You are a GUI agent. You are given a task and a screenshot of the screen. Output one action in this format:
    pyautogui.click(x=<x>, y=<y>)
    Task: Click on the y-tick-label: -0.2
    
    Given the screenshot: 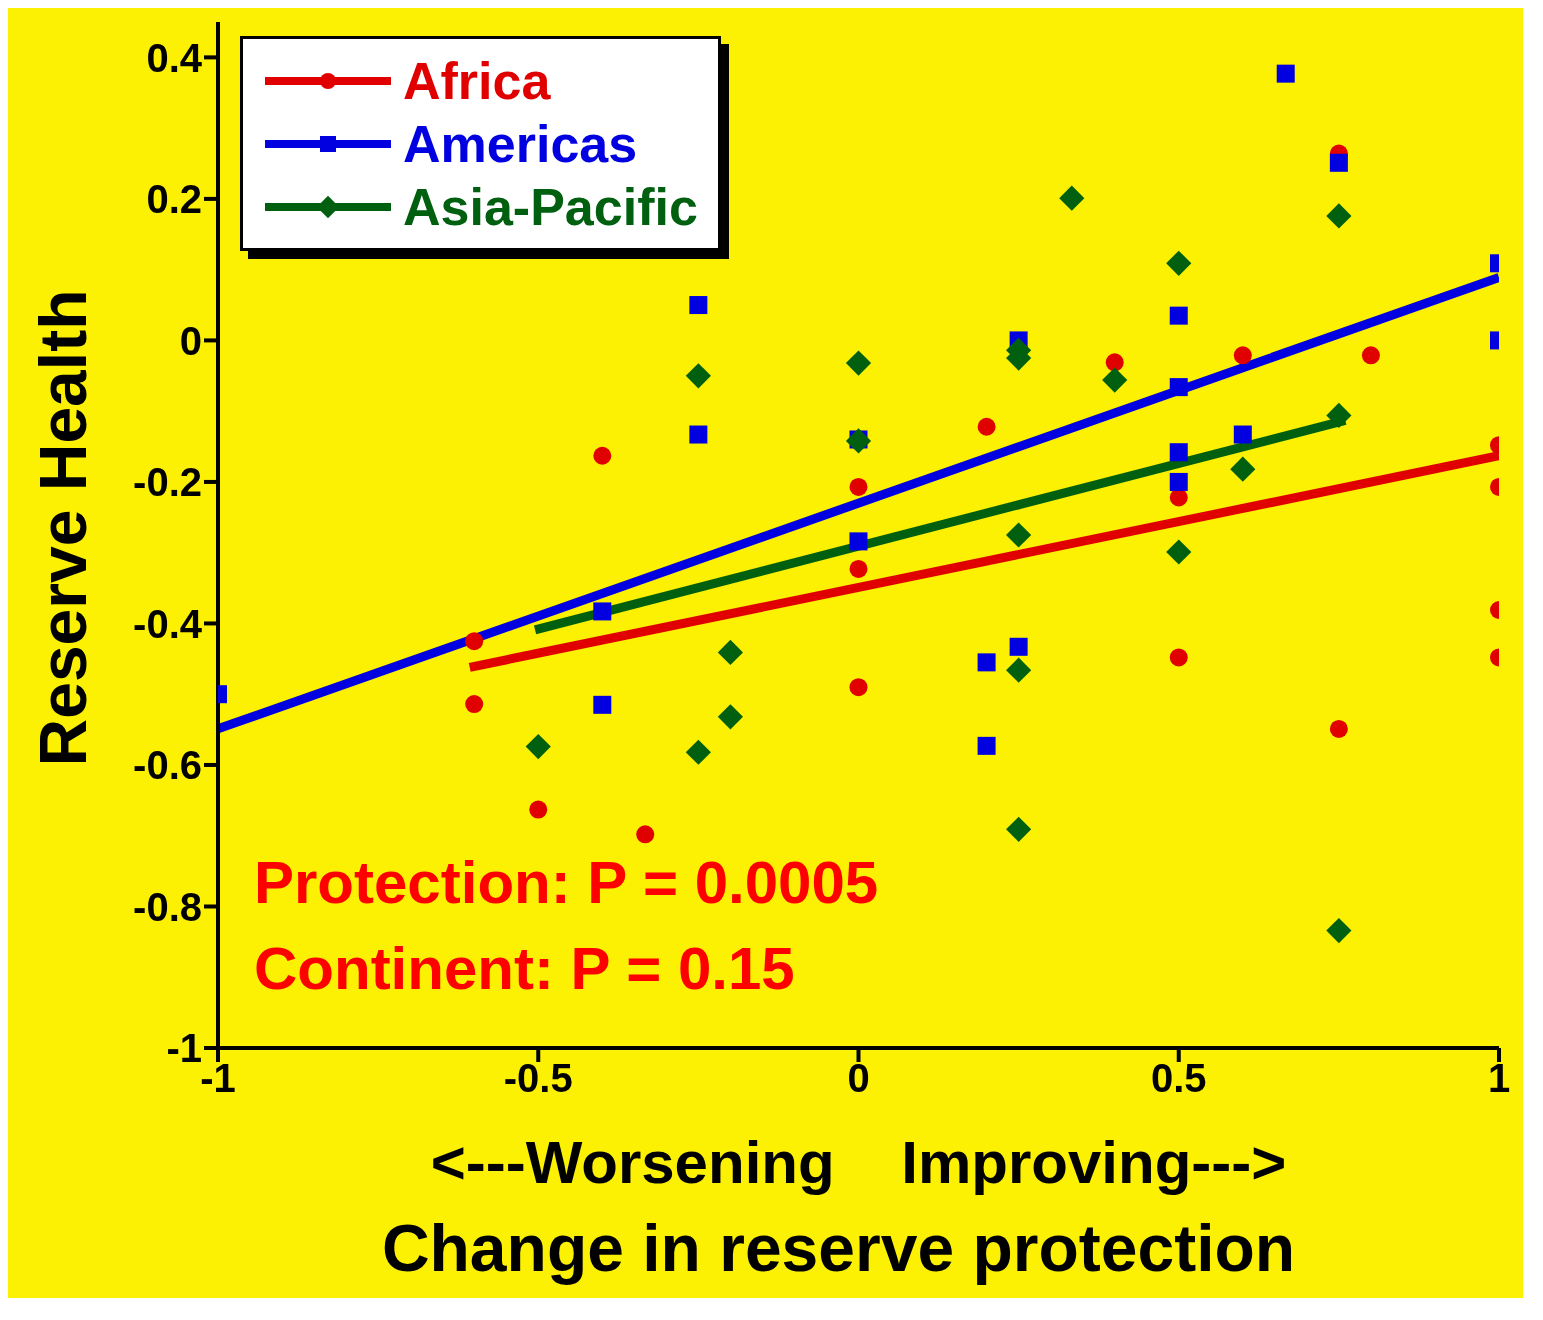 What is the action you would take?
    pyautogui.click(x=167, y=482)
    